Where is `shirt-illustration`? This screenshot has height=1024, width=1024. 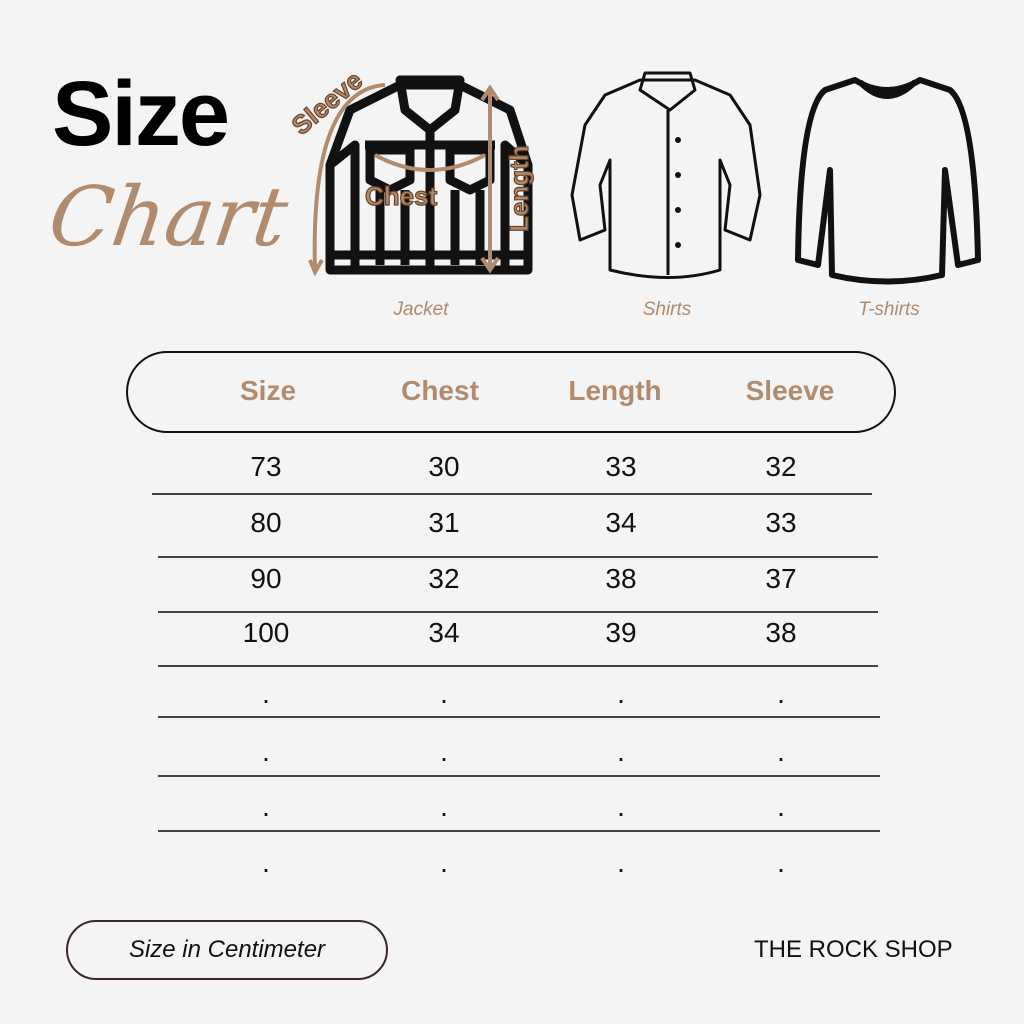 shirt-illustration is located at coordinates (666, 175).